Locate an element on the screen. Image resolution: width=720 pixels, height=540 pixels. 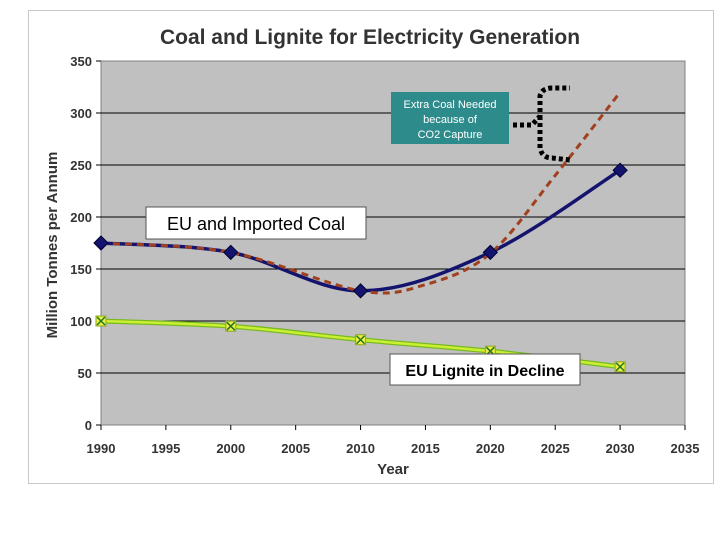
coal-label-text: EU and Imported Coal is located at coordinates (256, 224).